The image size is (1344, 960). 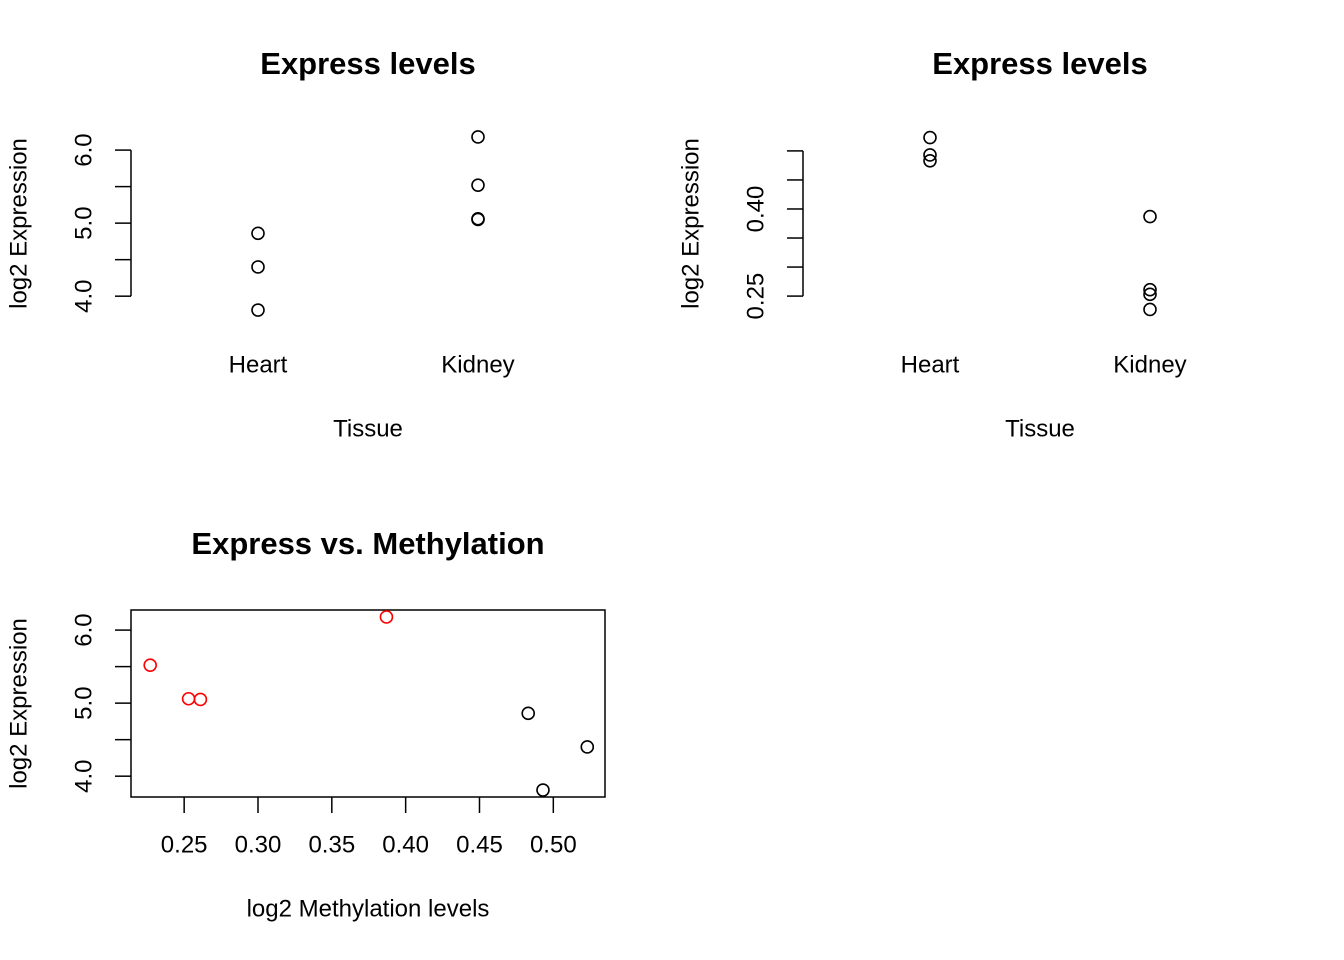 What do you see at coordinates (368, 703) in the screenshot?
I see `plot-box` at bounding box center [368, 703].